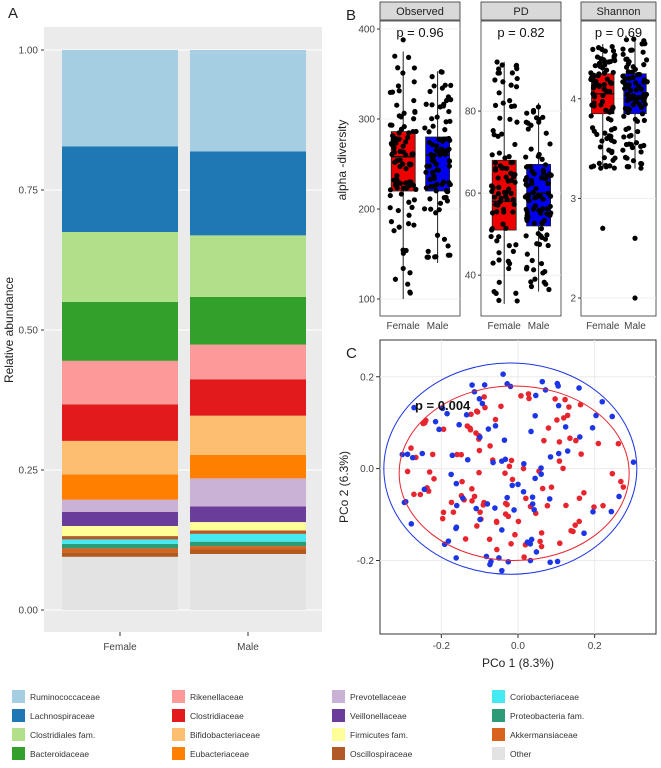  Describe the element at coordinates (518, 646) in the screenshot. I see `x-tick-label-c: 0.0` at that location.